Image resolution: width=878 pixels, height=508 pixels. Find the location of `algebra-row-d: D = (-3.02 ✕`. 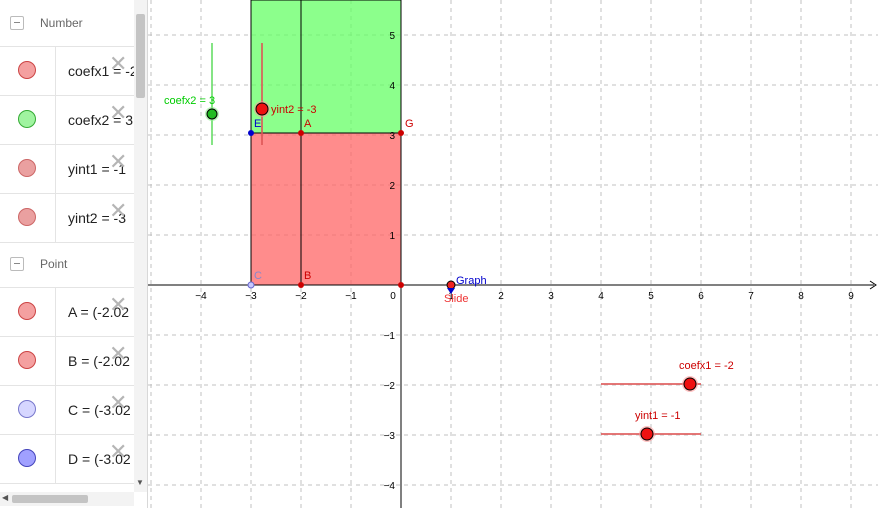

algebra-row-d: D = (-3.02 ✕ is located at coordinates (67, 459).